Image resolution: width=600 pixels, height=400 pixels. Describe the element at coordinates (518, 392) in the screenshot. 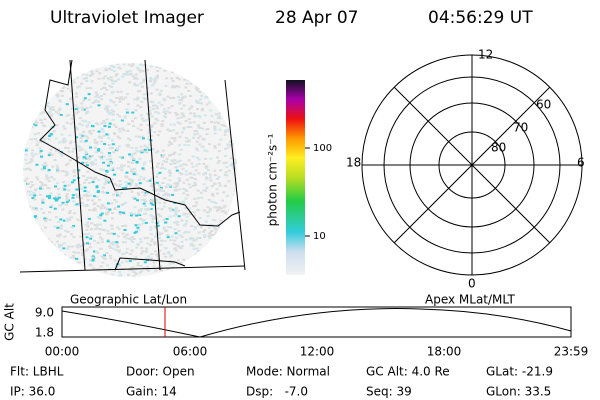

I see `status-field: GLon: 33.5` at that location.